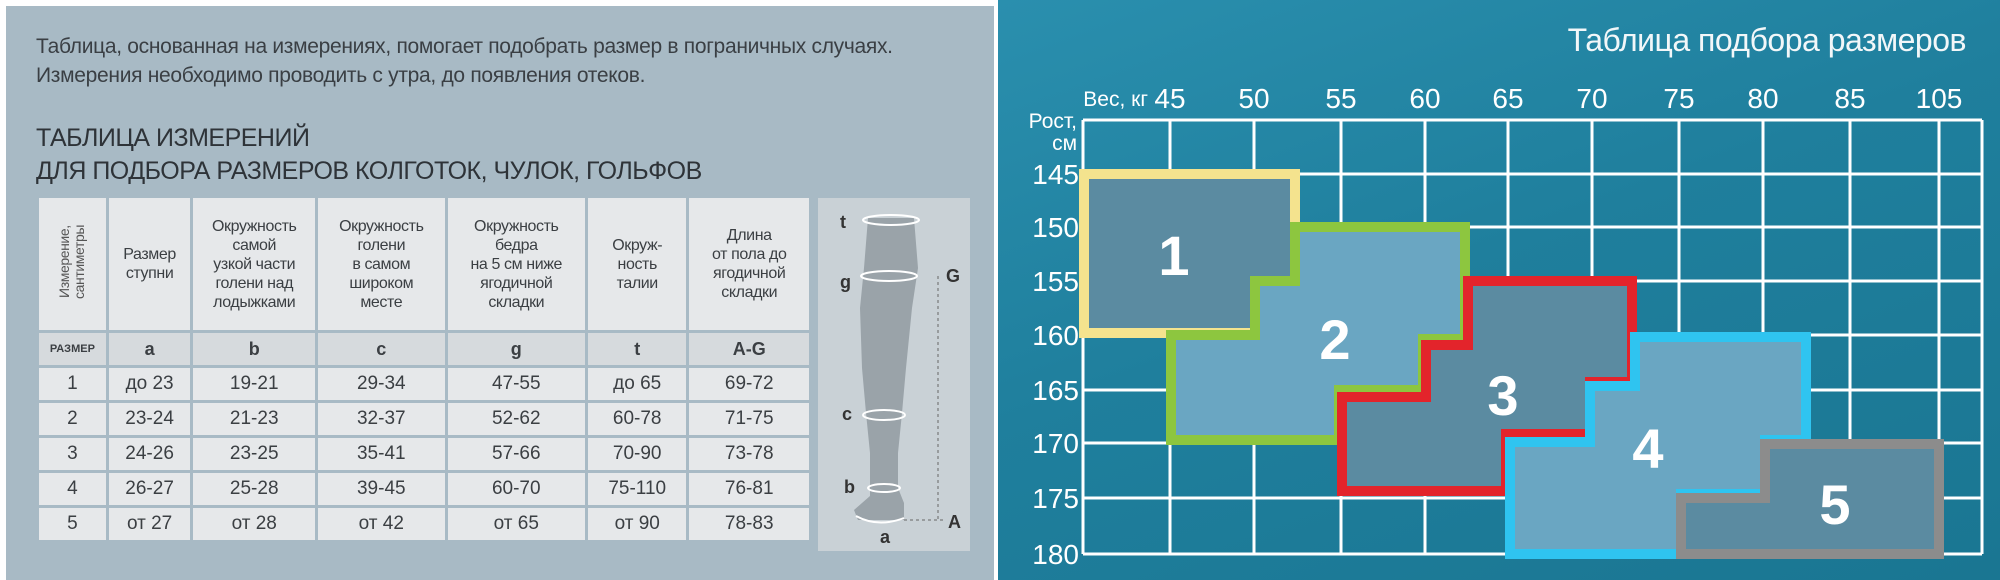  What do you see at coordinates (1834, 504) in the screenshot?
I see `size-region-label: 5` at bounding box center [1834, 504].